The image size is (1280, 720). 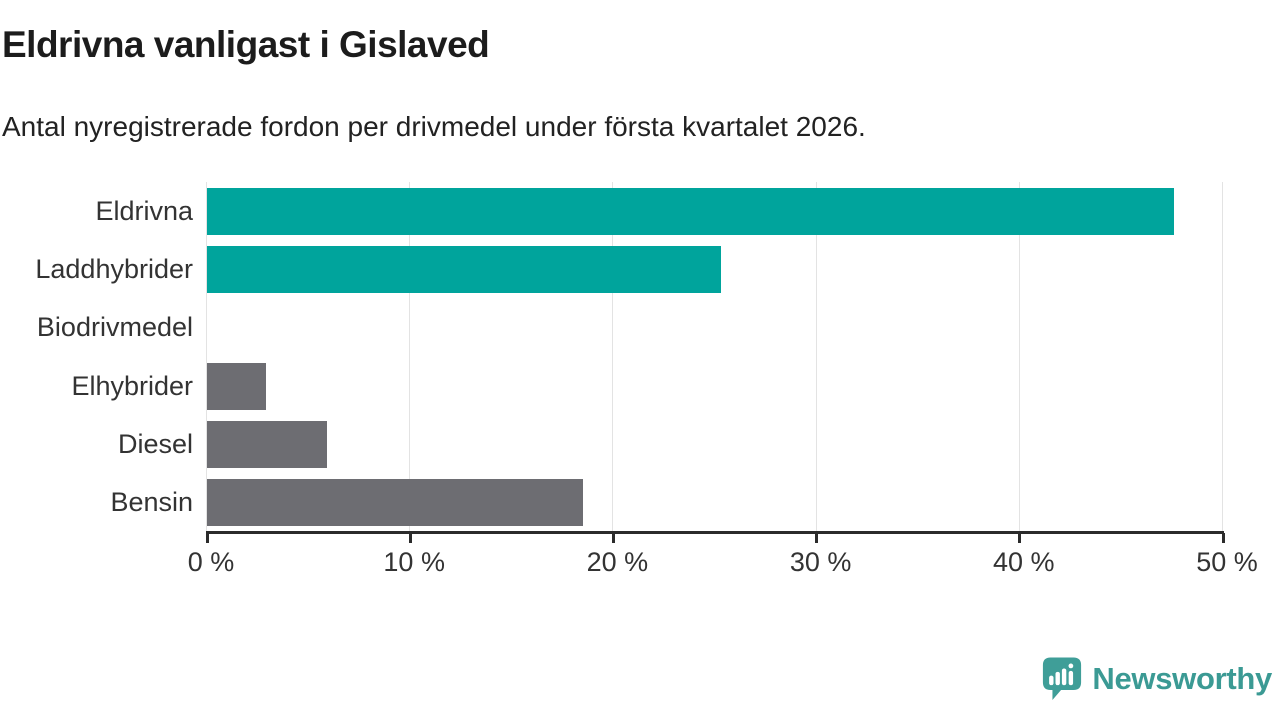 What do you see at coordinates (617, 562) in the screenshot?
I see `x-tick-label-20: 20 %` at bounding box center [617, 562].